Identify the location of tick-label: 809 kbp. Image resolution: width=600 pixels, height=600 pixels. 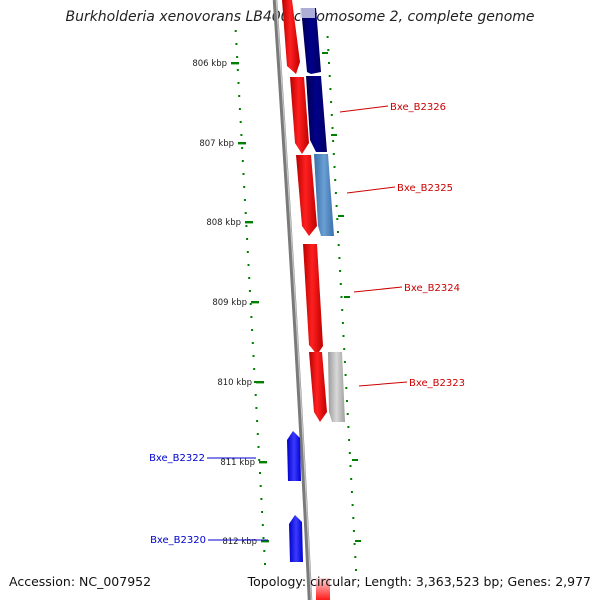
(229, 303).